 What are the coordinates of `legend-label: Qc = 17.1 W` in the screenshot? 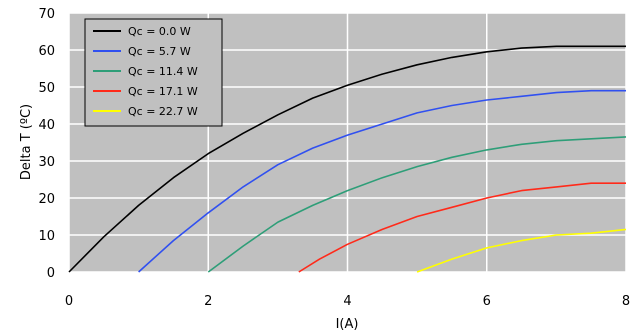 It's located at (163, 91).